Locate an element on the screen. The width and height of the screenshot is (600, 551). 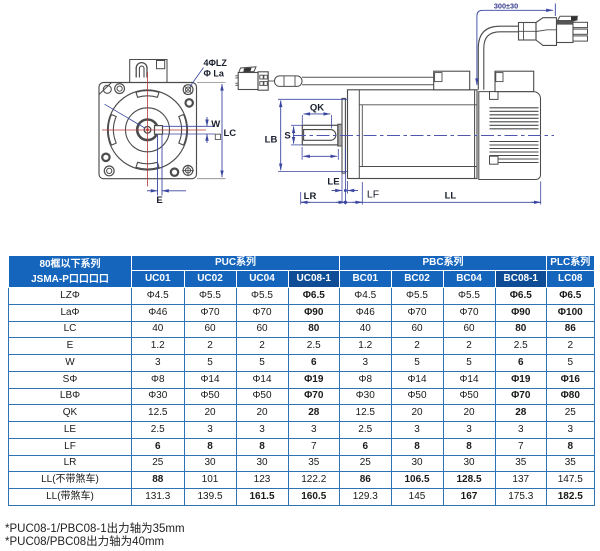
svg-text: LC is located at coordinates (230, 133).